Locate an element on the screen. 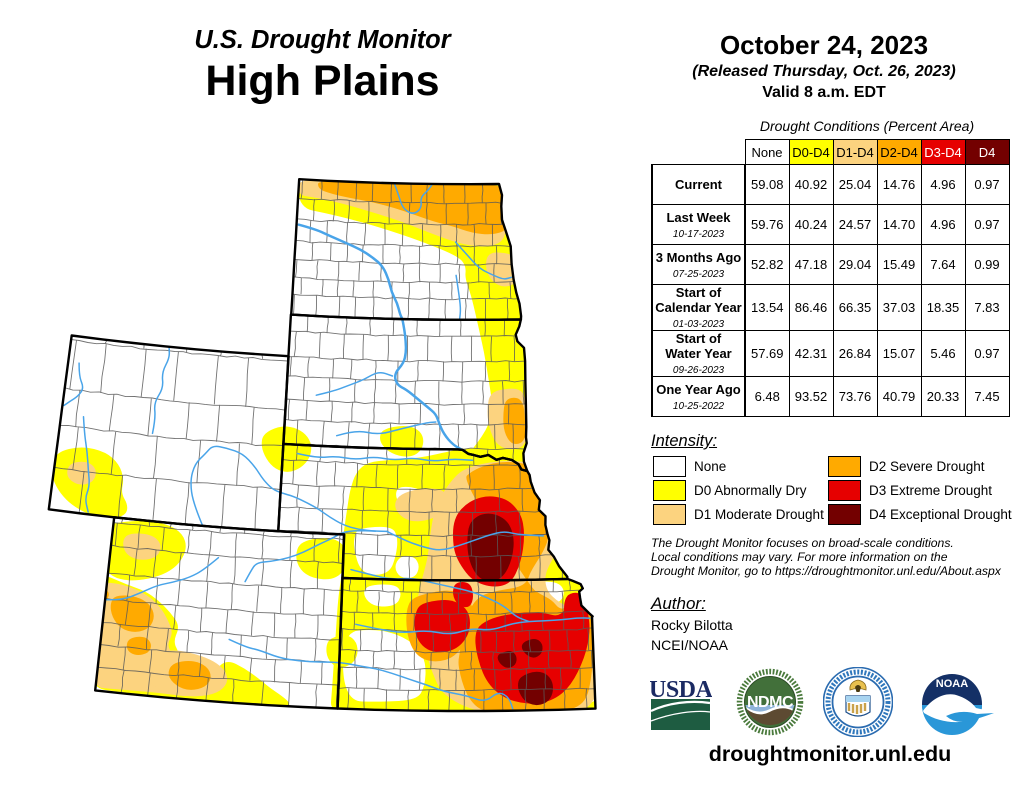 Image resolution: width=1024 pixels, height=791 pixels. svg-text: NOAA is located at coordinates (952, 684).